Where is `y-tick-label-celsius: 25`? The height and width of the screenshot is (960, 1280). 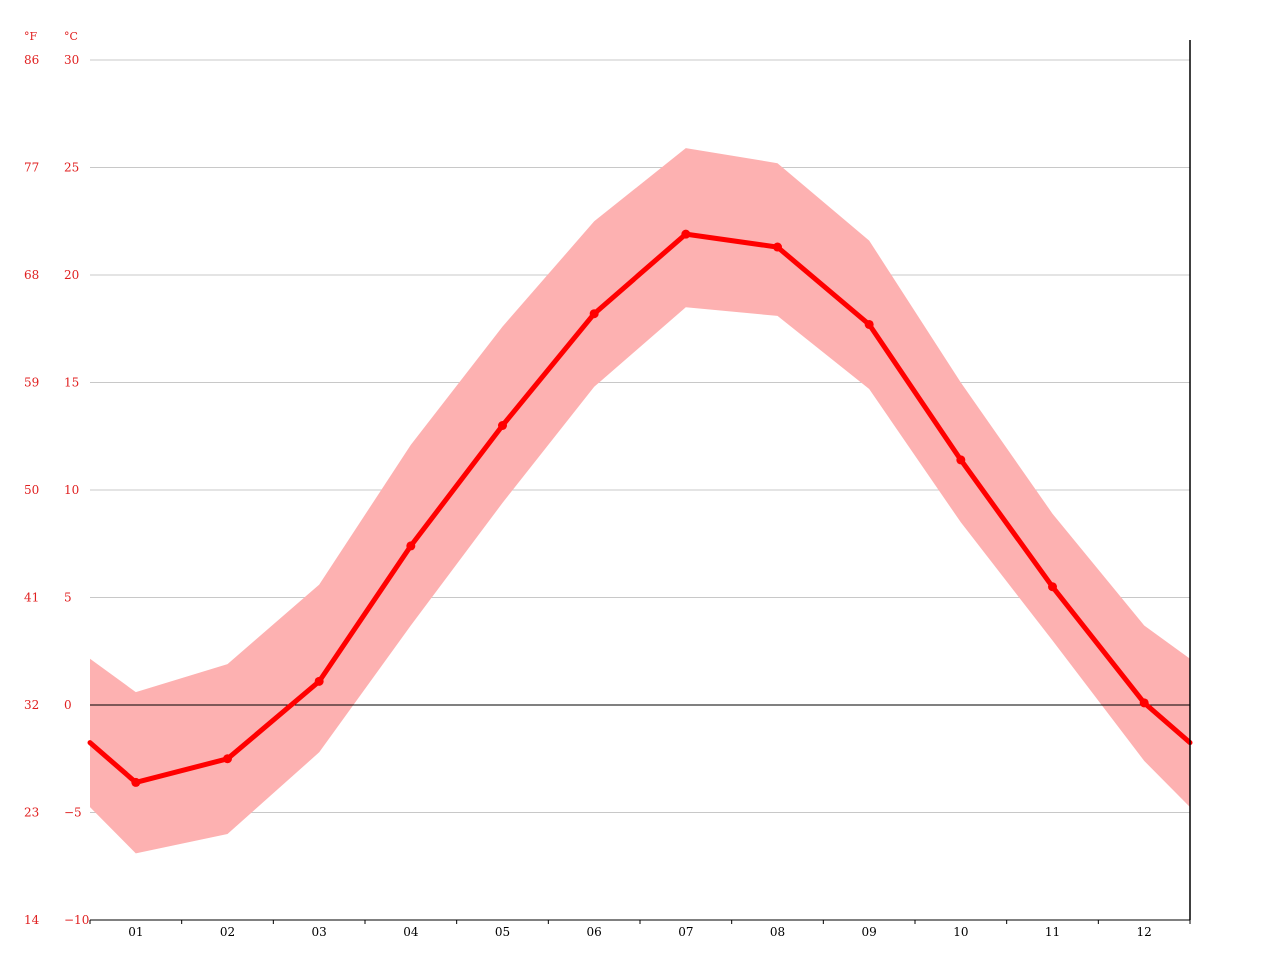
y-tick-label-celsius: 25 is located at coordinates (71, 168).